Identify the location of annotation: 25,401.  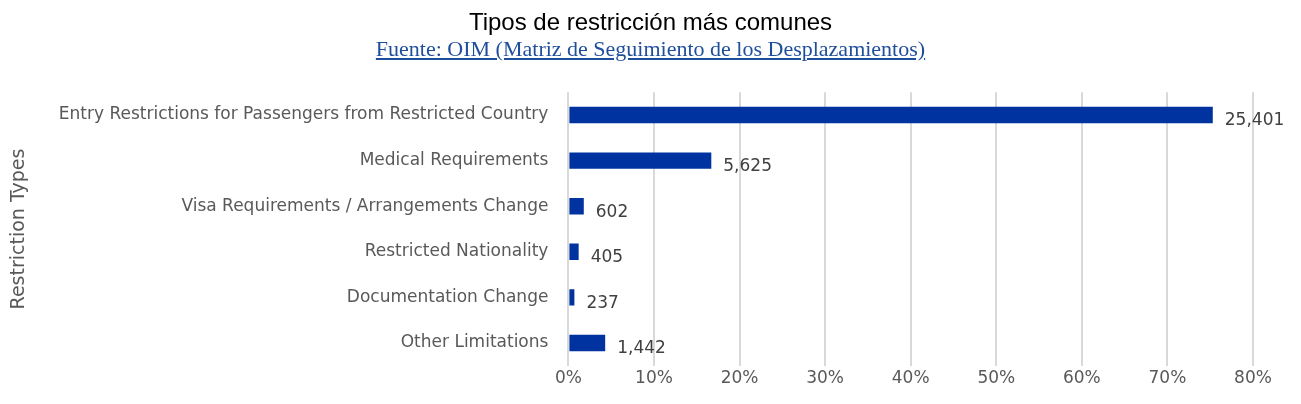
(1254, 119).